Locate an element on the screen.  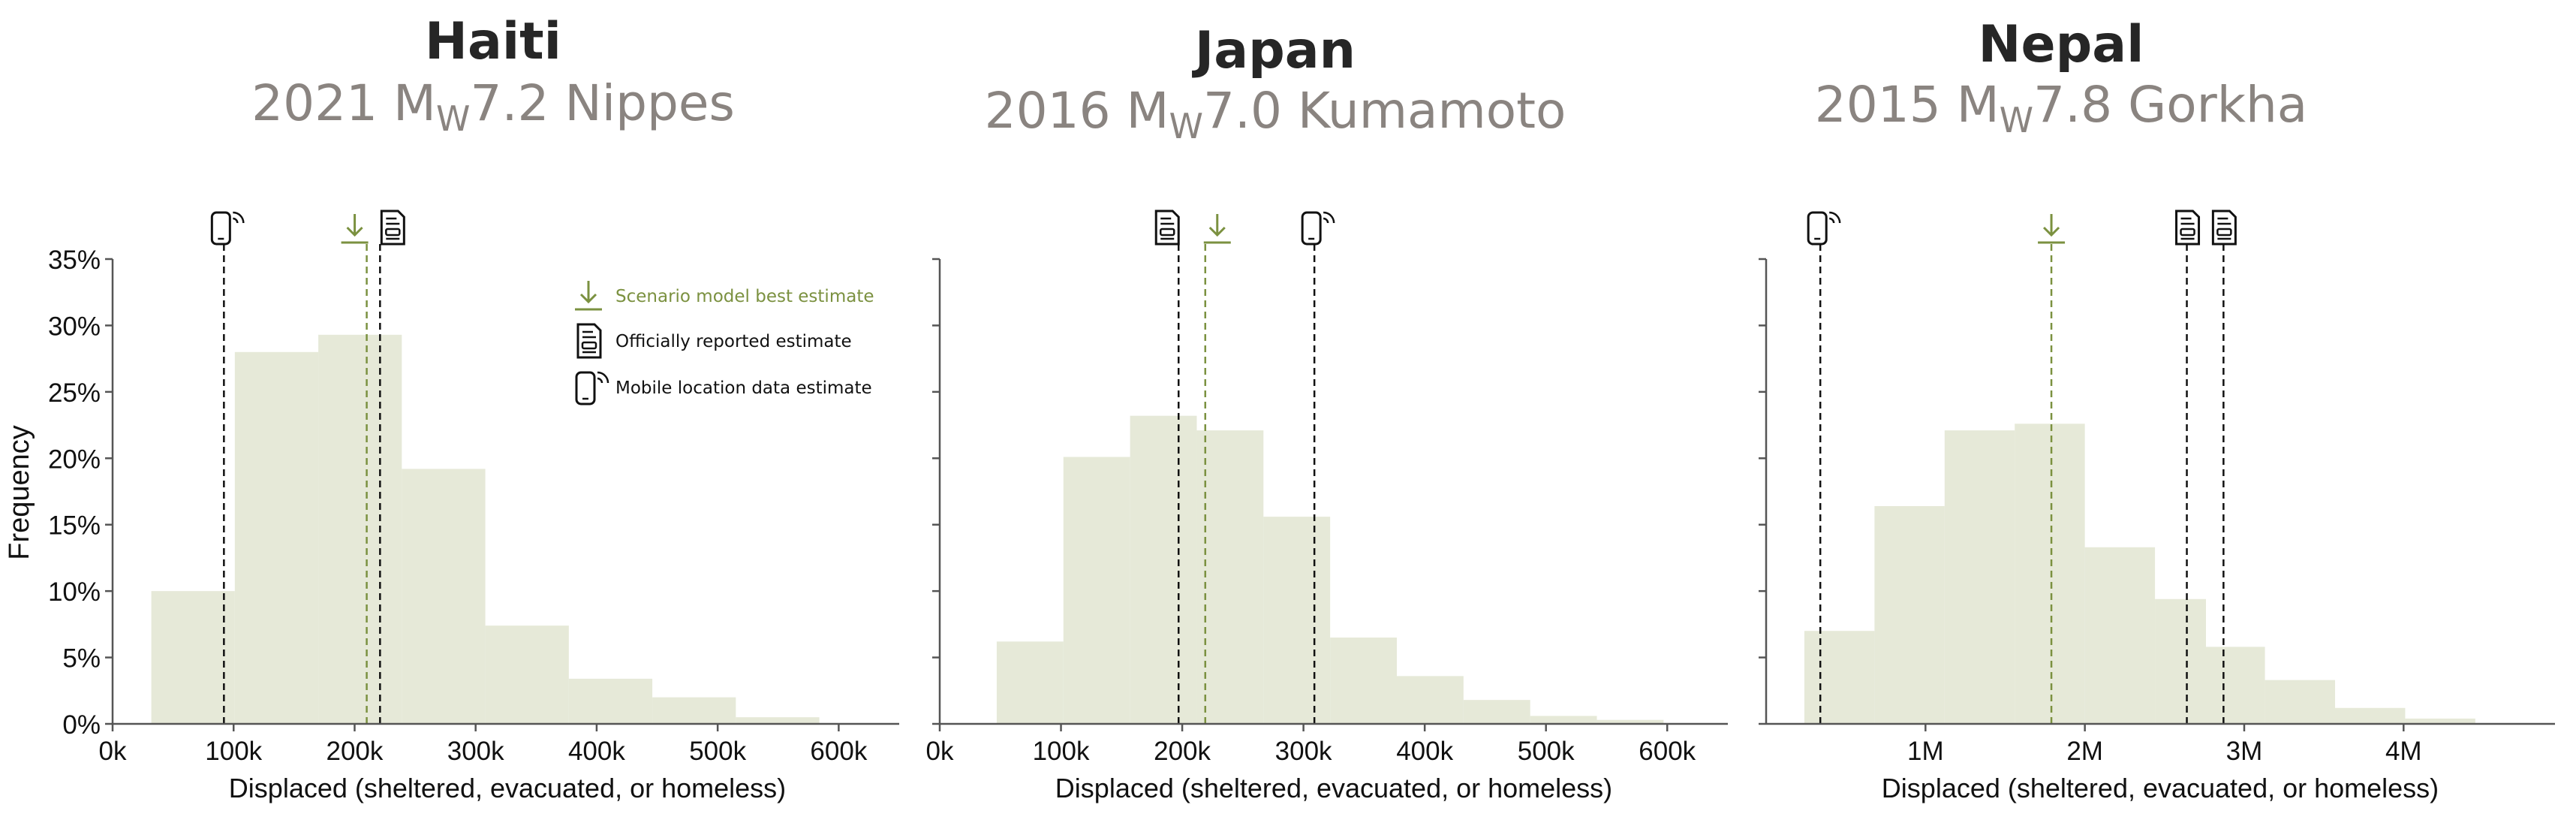
x-tick-label: 2M is located at coordinates (2084, 751).